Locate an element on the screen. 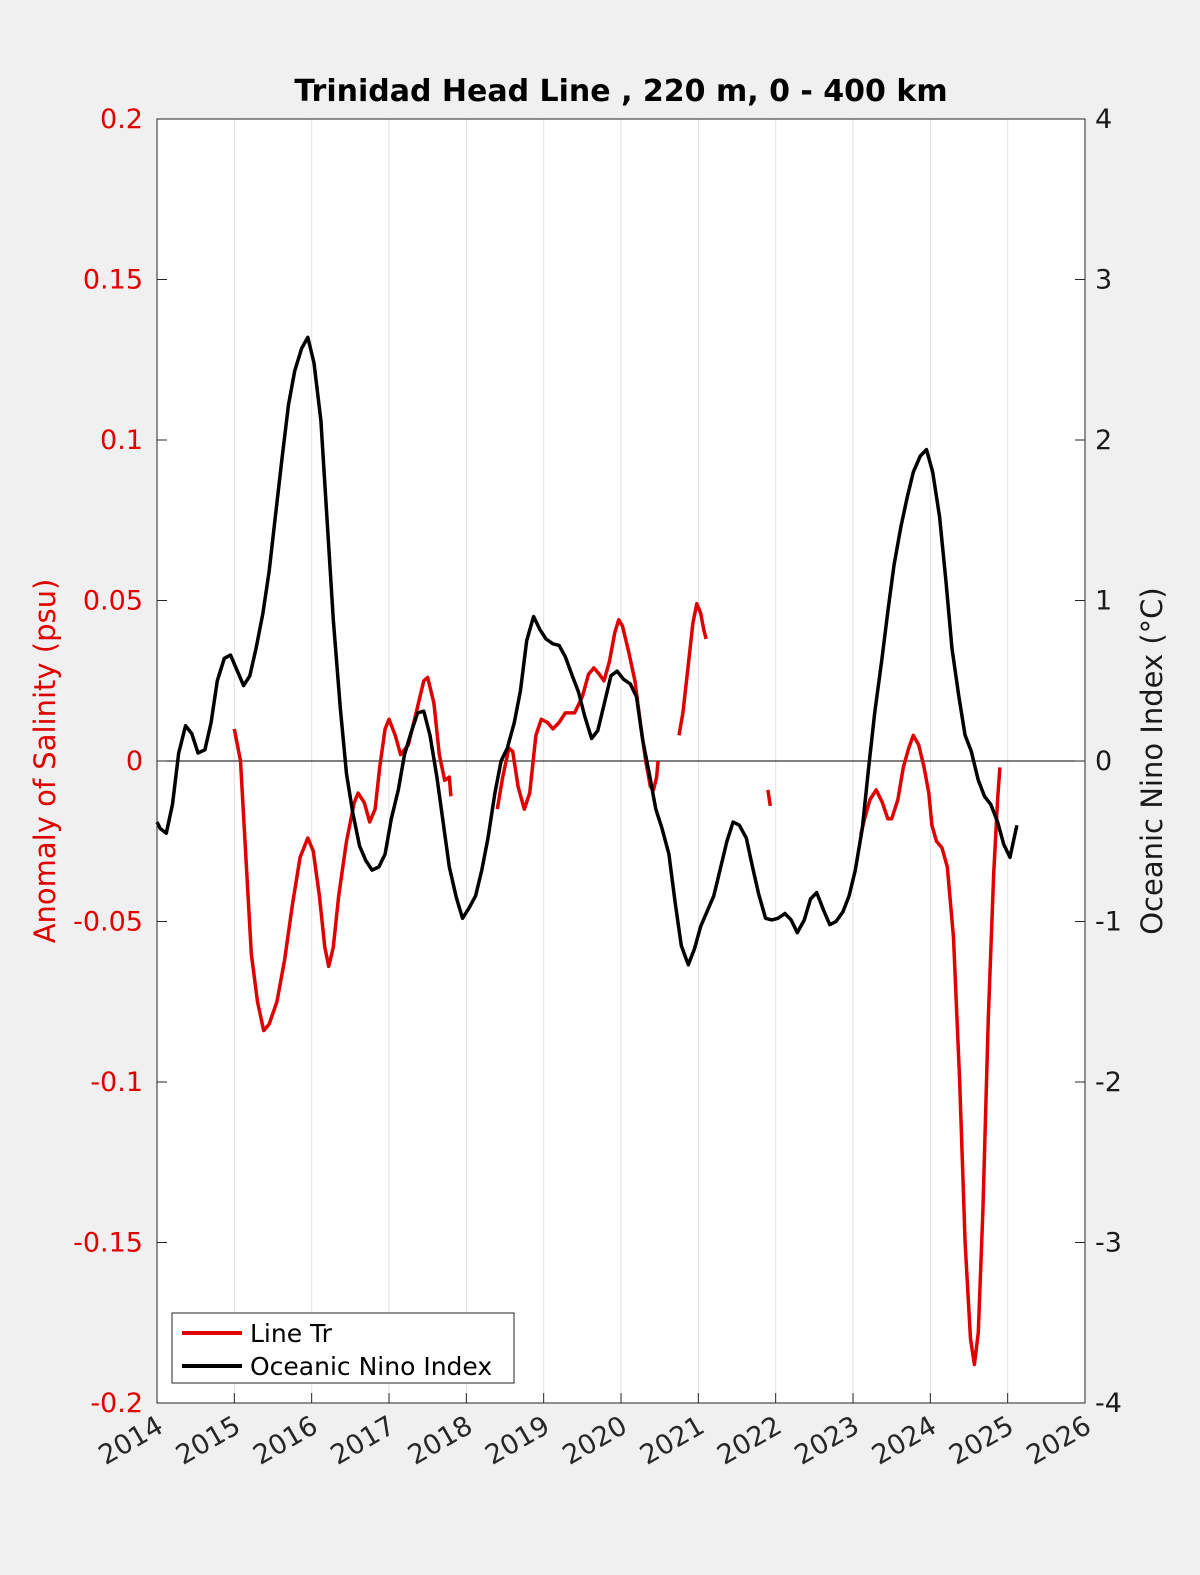 This screenshot has width=1200, height=1575. chart-title: Trinidad Head Line , 220 m, 0 - 400 km is located at coordinates (620, 91).